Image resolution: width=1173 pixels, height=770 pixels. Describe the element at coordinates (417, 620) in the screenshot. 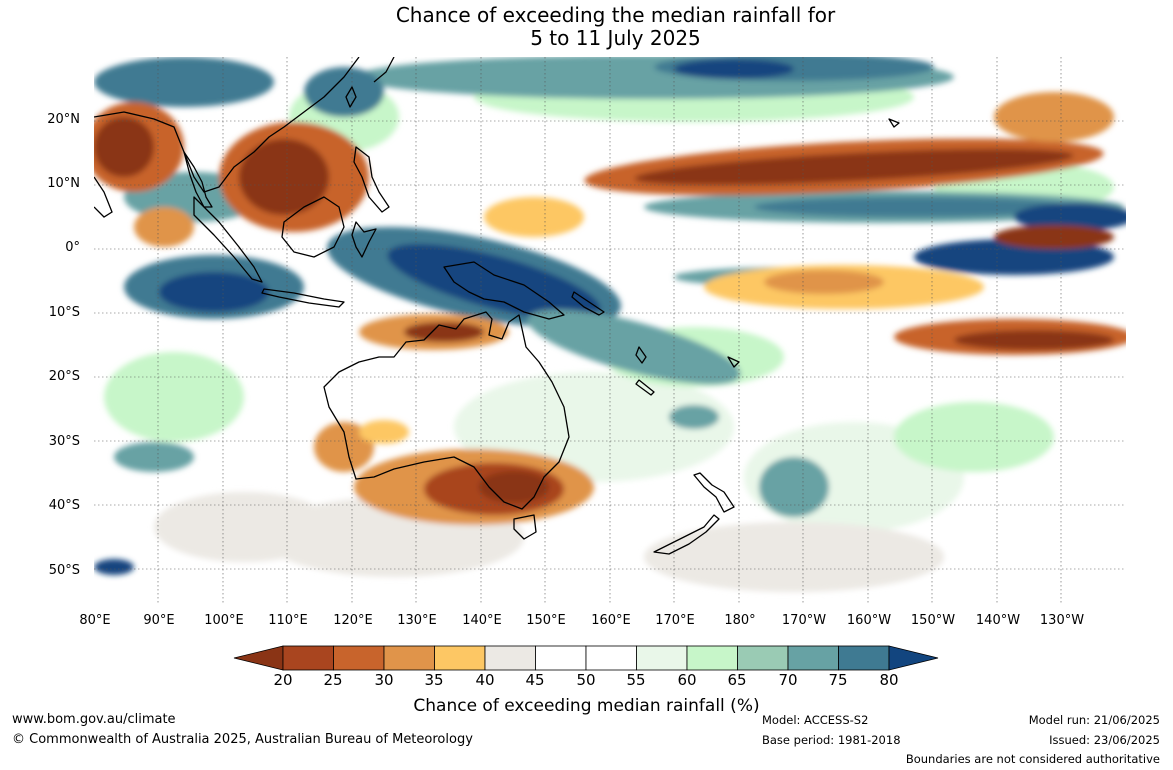

I see `lon-label-130e: 130°E` at that location.